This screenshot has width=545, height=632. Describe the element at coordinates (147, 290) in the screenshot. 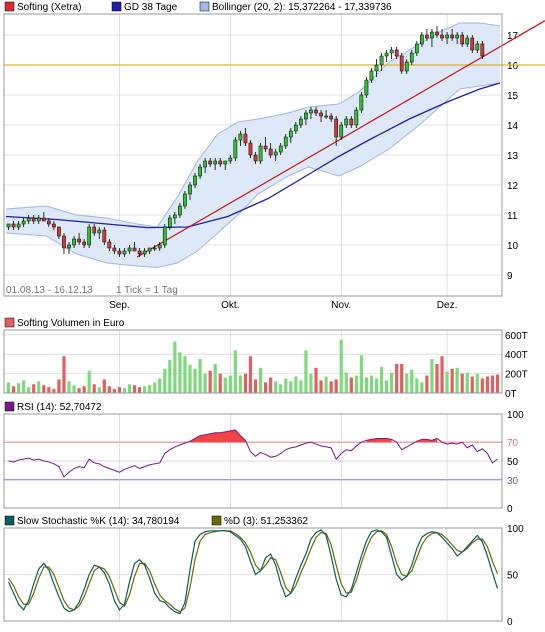

I see `tick-info-label: 1 Tick = 1 Tag` at that location.